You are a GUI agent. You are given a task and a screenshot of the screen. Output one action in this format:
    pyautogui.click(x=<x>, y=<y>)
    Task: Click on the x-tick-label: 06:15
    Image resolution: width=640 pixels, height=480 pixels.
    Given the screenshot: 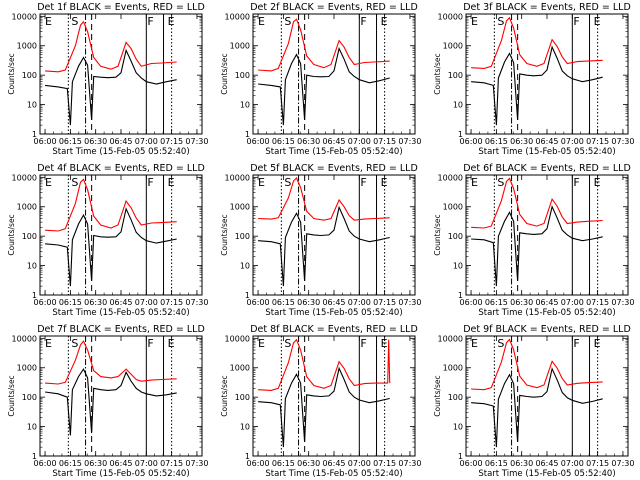 What is the action you would take?
    pyautogui.click(x=496, y=141)
    